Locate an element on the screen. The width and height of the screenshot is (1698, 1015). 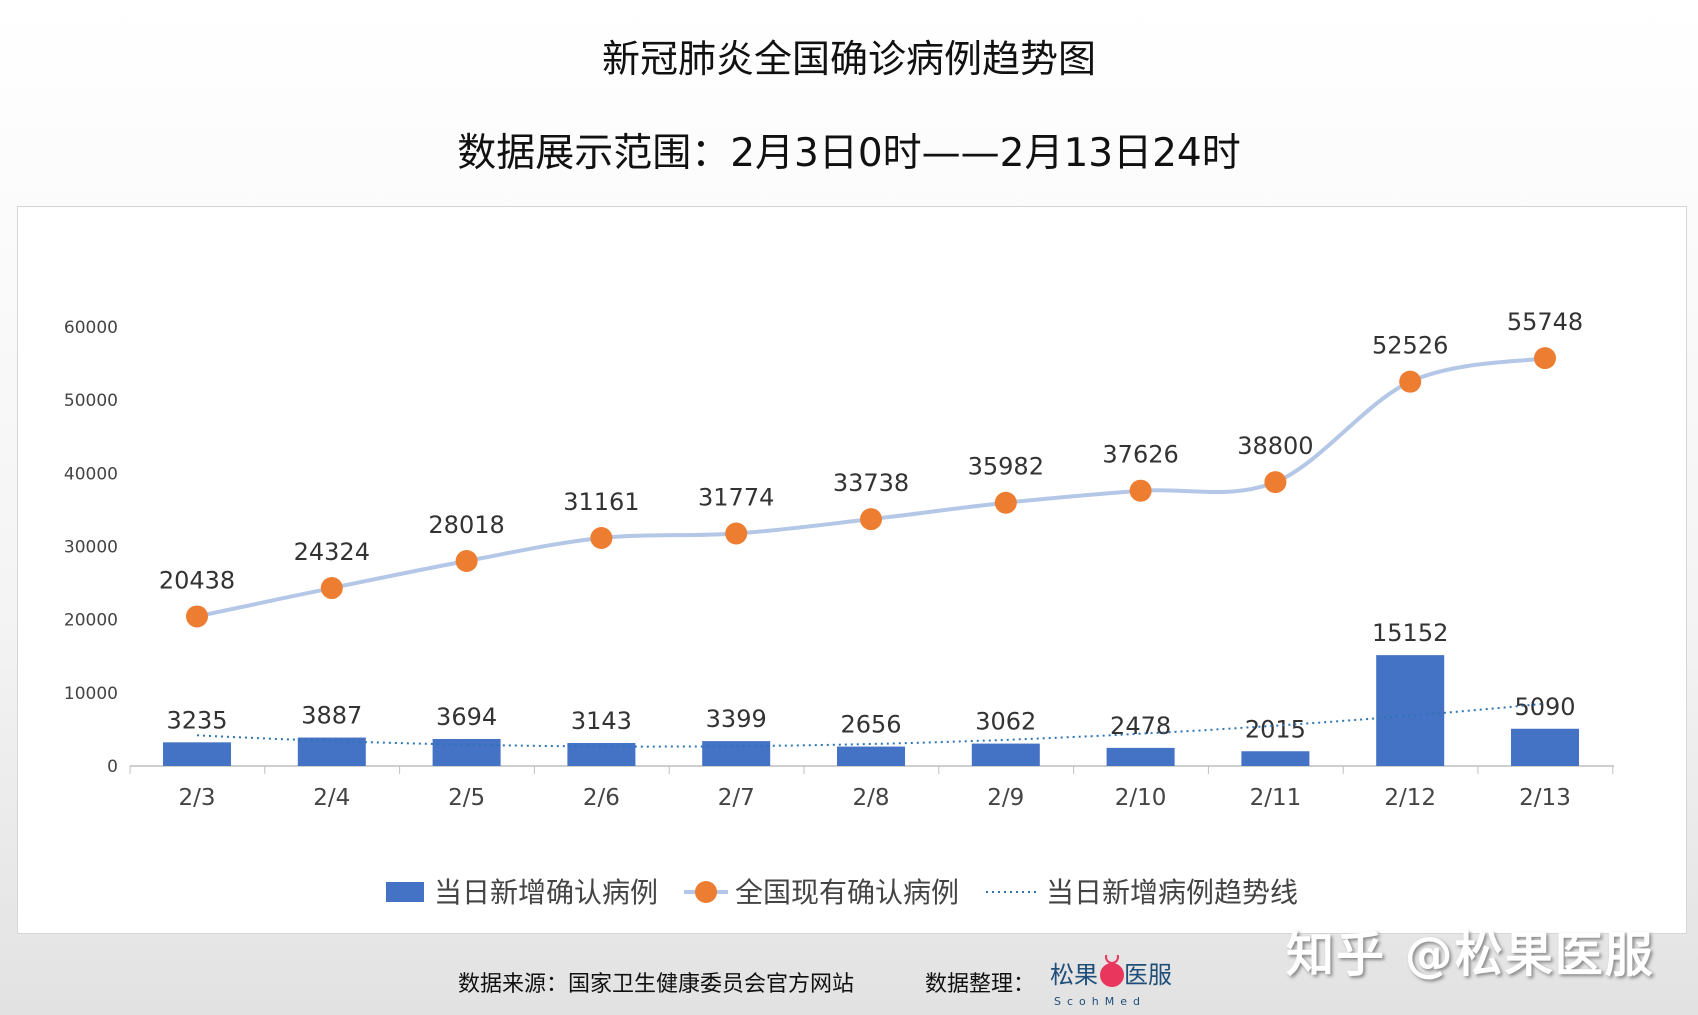
x-tick-label: 2/5 is located at coordinates (466, 798).